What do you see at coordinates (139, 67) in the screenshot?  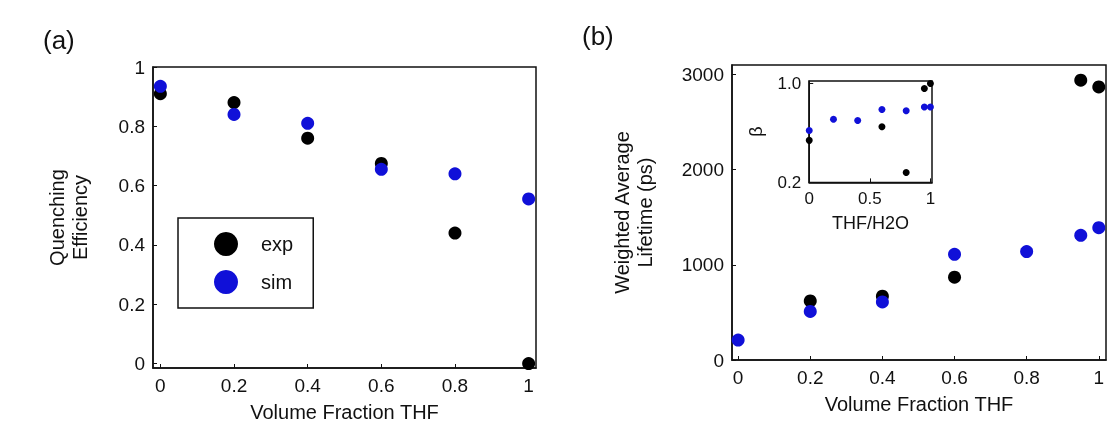 I see `y-tick-label: 1` at bounding box center [139, 67].